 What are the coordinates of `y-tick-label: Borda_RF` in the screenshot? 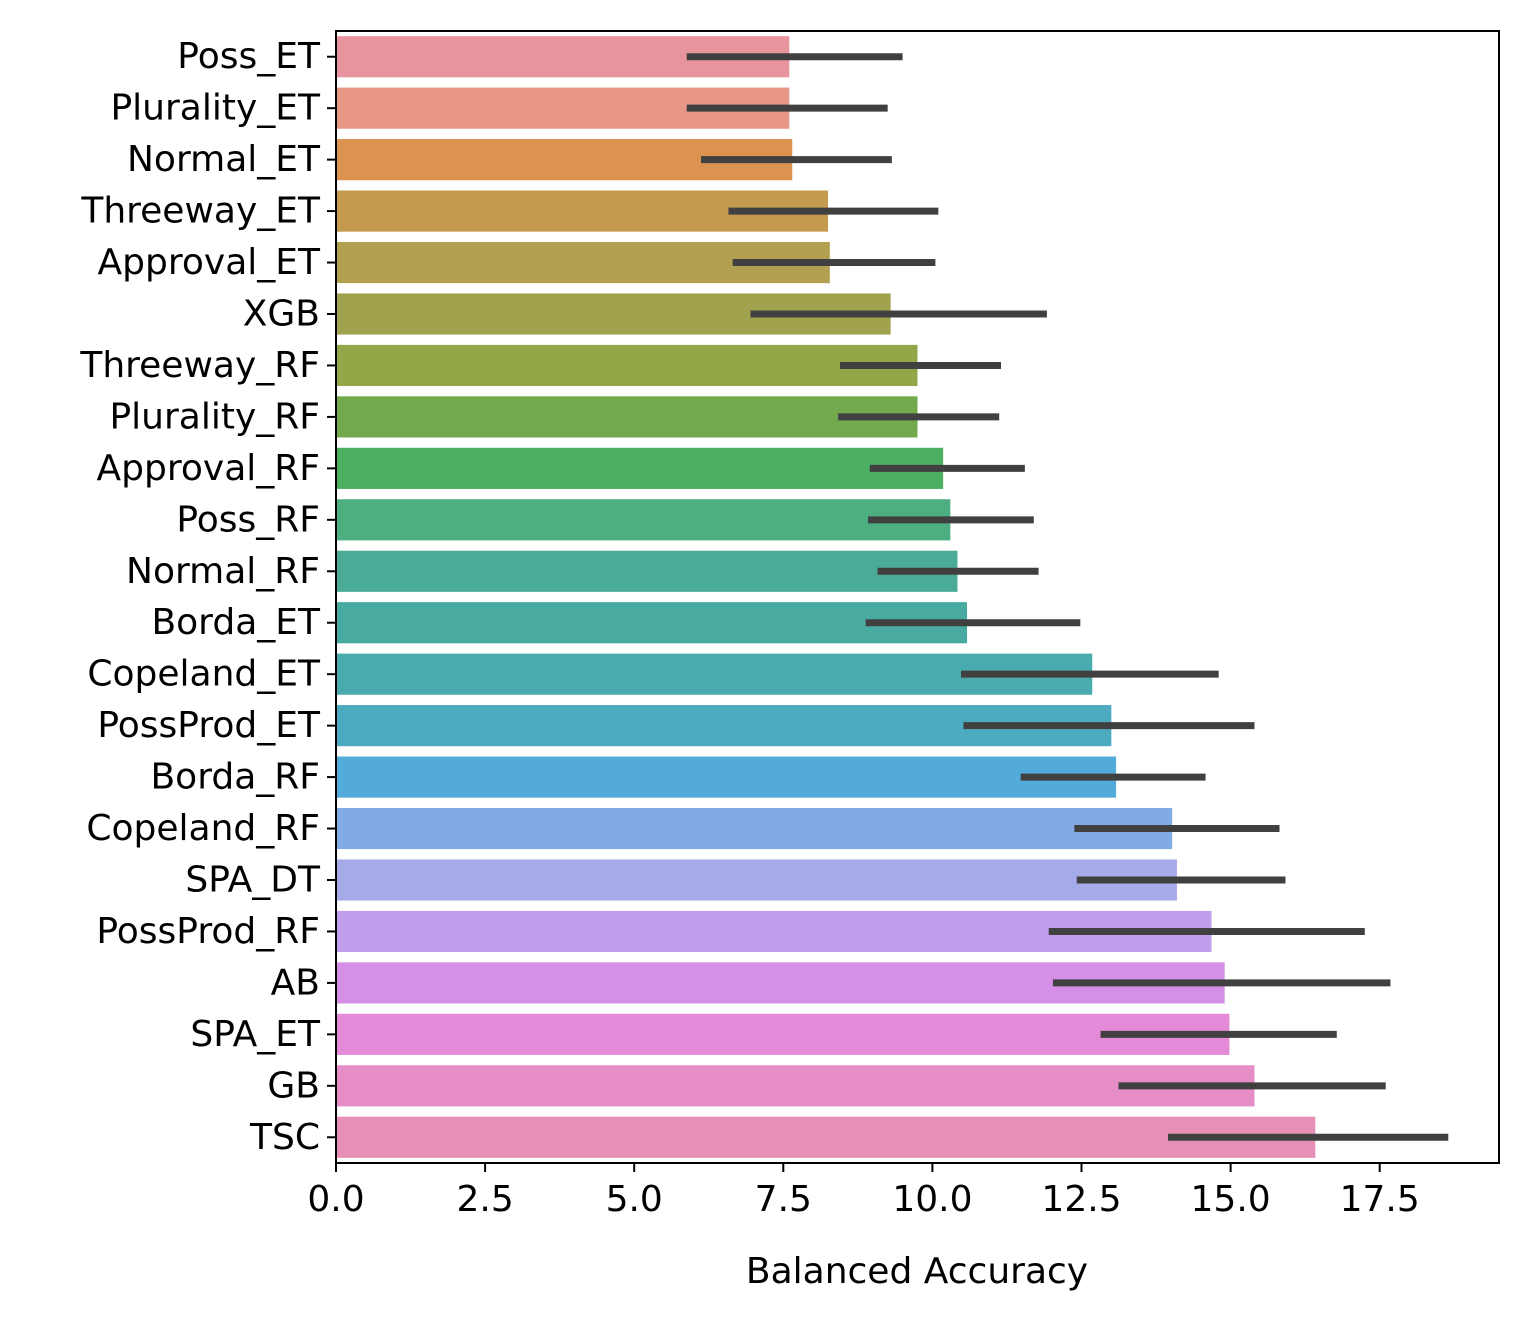 It's located at (235, 777).